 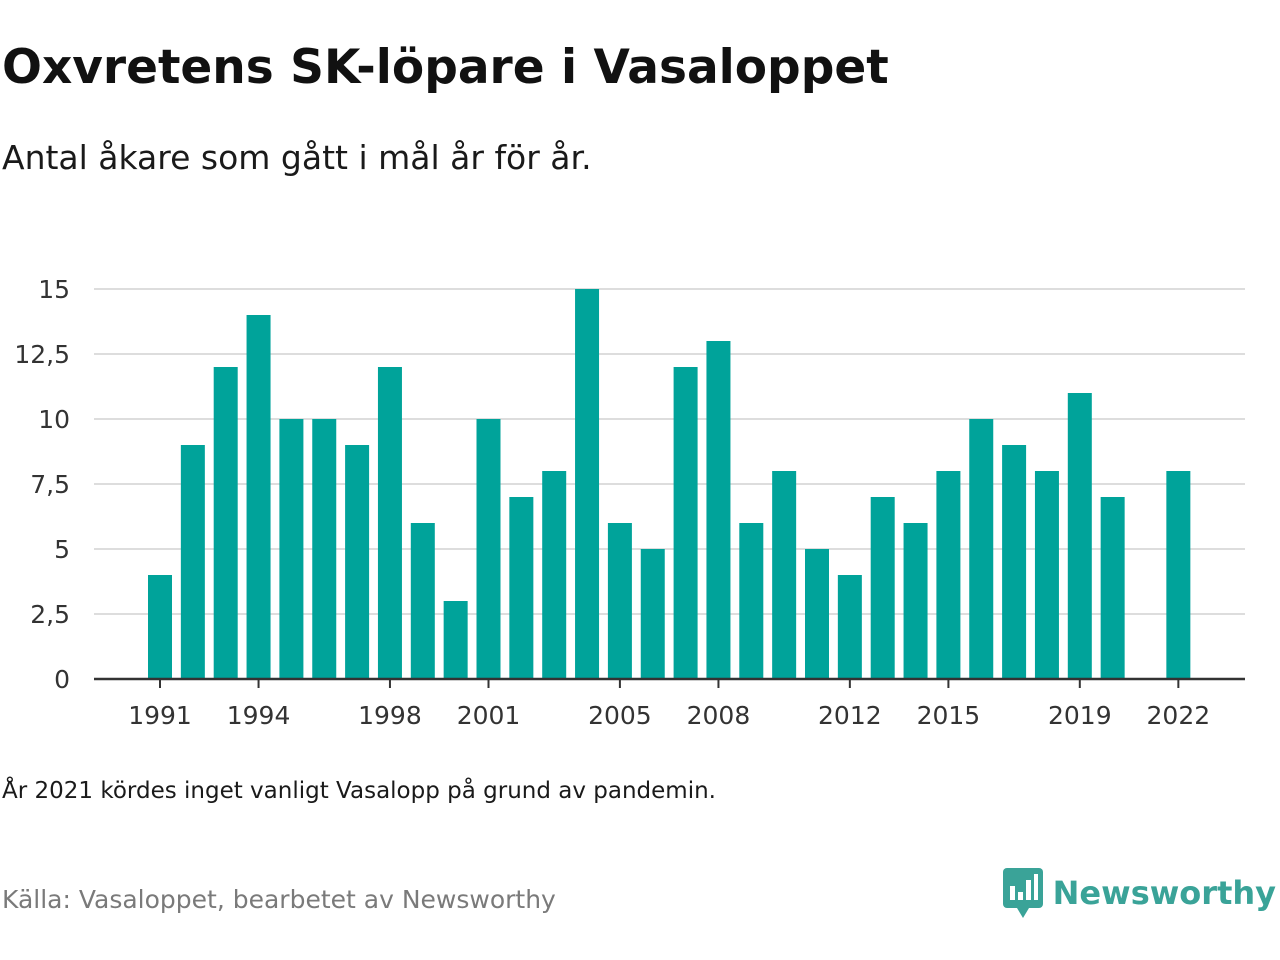 What do you see at coordinates (554, 575) in the screenshot?
I see `bar-2003` at bounding box center [554, 575].